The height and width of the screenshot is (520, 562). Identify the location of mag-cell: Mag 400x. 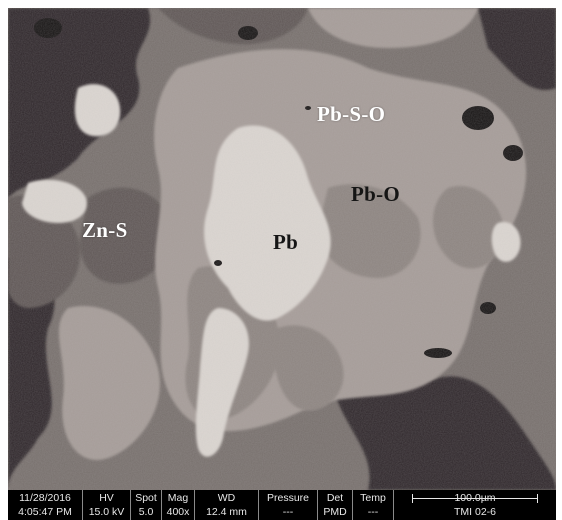
(178, 505).